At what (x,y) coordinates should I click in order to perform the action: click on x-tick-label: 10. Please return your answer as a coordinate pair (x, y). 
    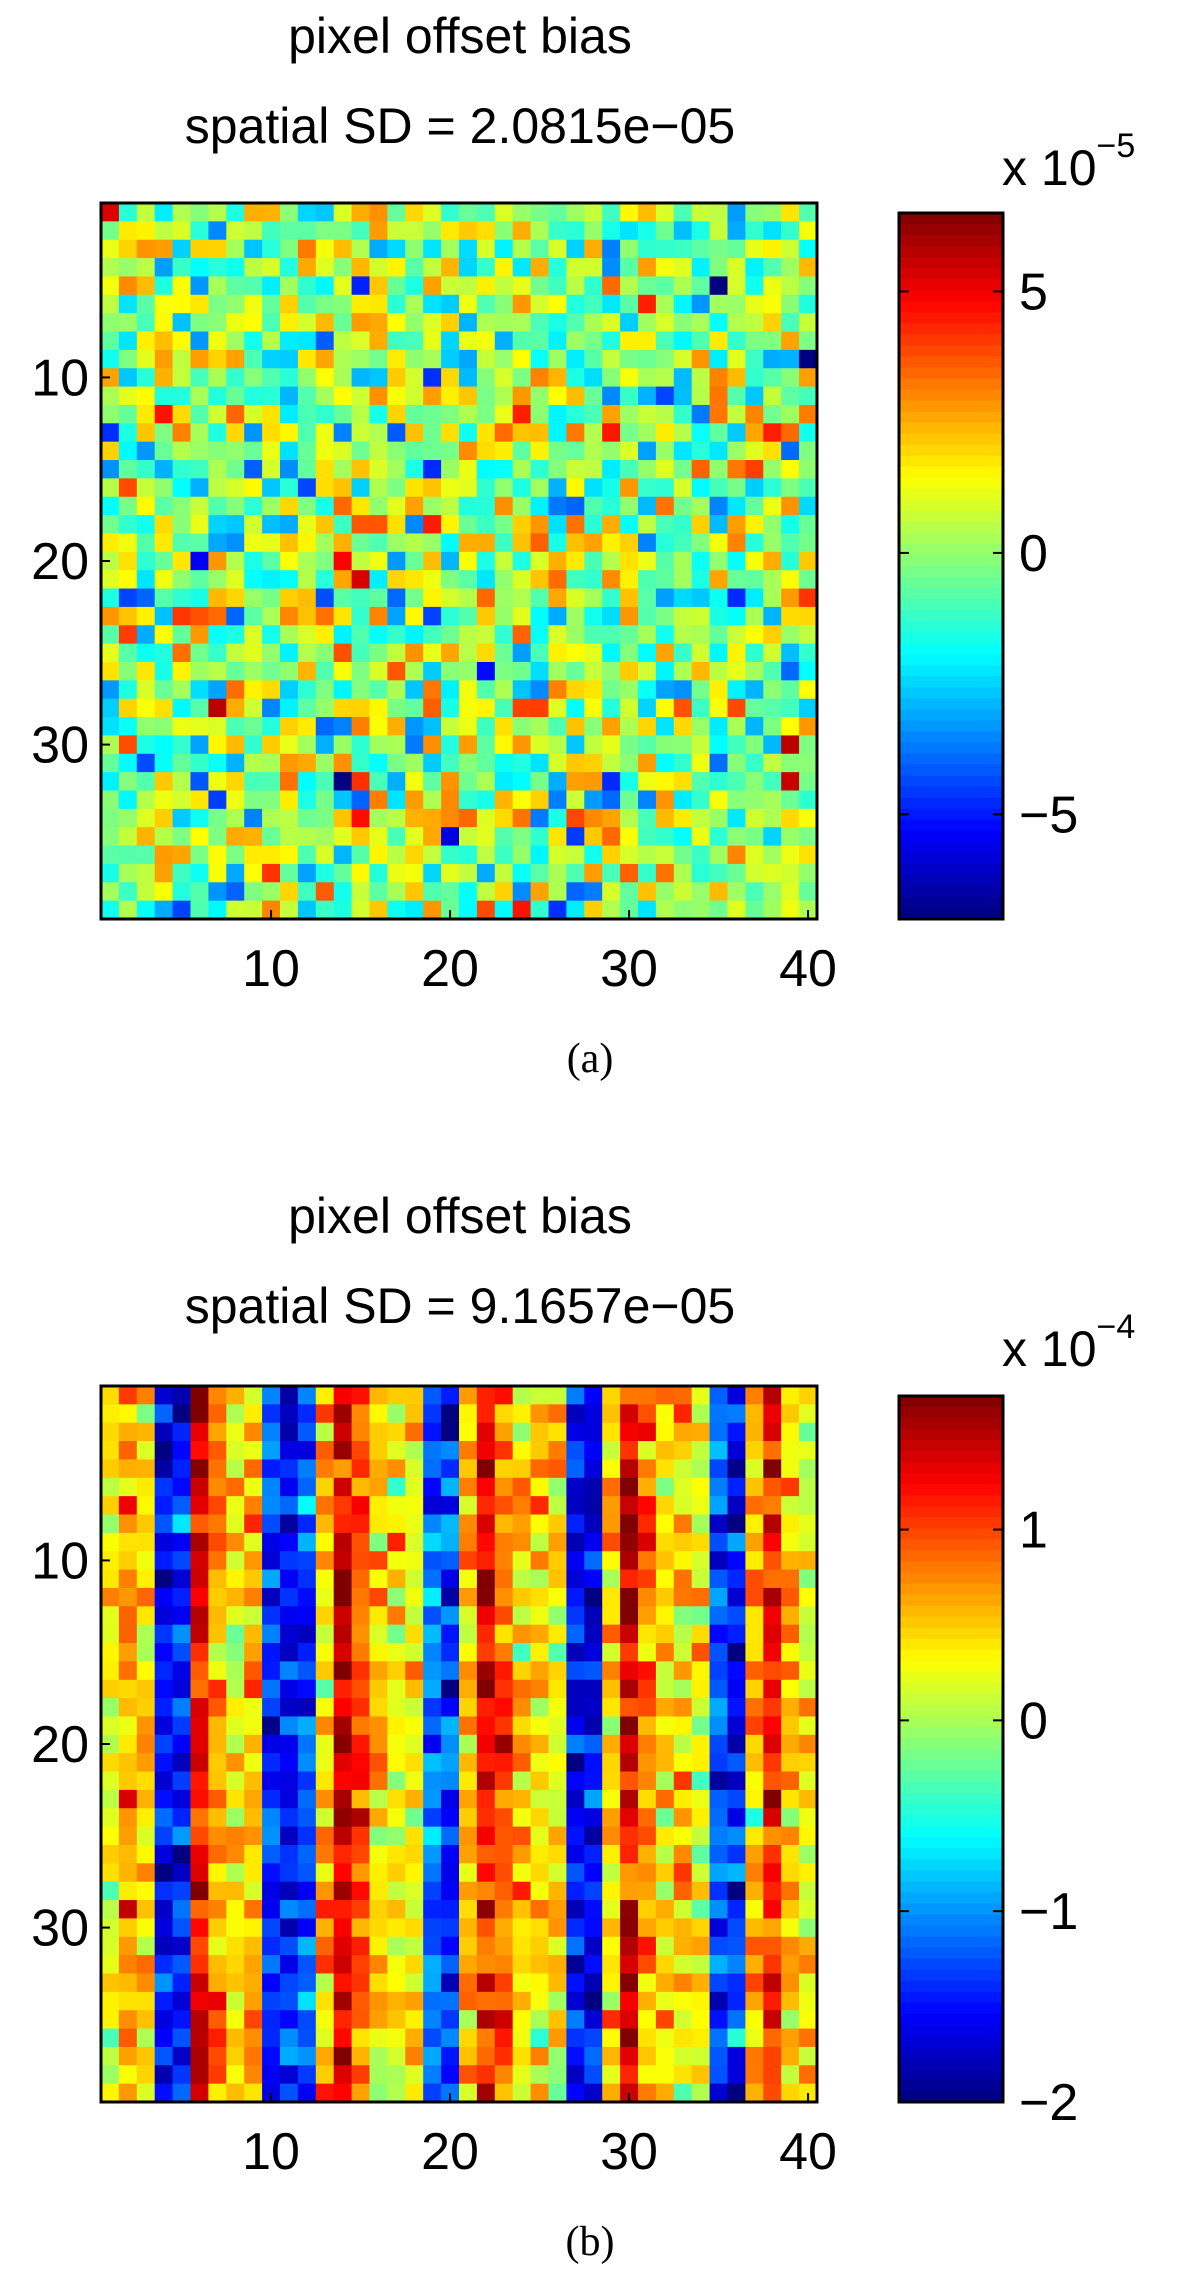
    Looking at the image, I should click on (271, 969).